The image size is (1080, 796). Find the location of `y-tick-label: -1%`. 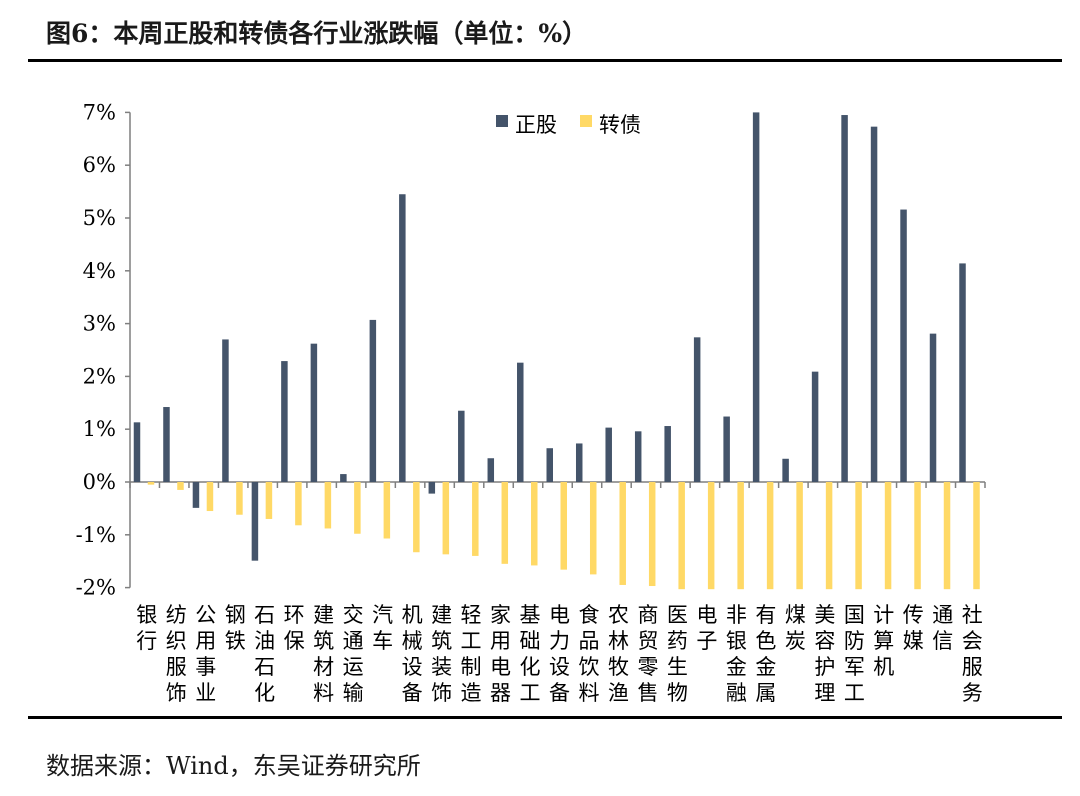

y-tick-label: -1% is located at coordinates (96, 535).